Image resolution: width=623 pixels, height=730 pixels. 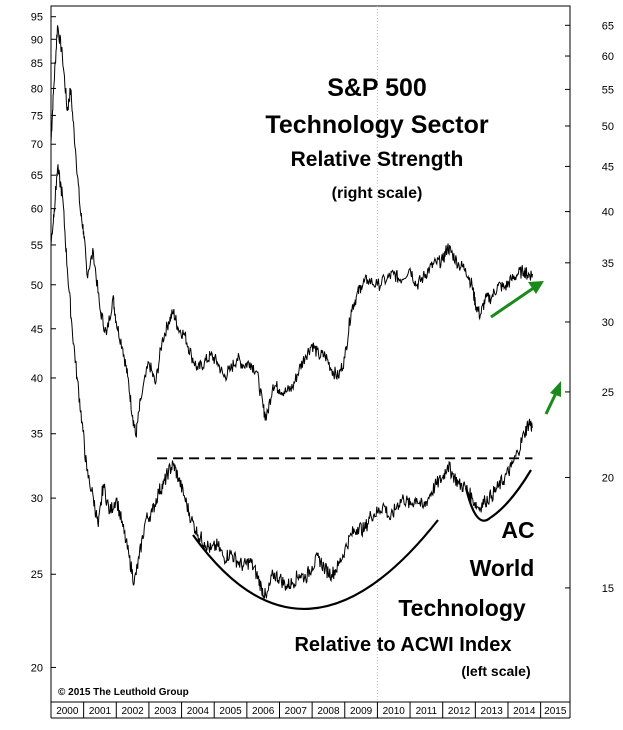 I want to click on year-label: 2014, so click(x=524, y=711).